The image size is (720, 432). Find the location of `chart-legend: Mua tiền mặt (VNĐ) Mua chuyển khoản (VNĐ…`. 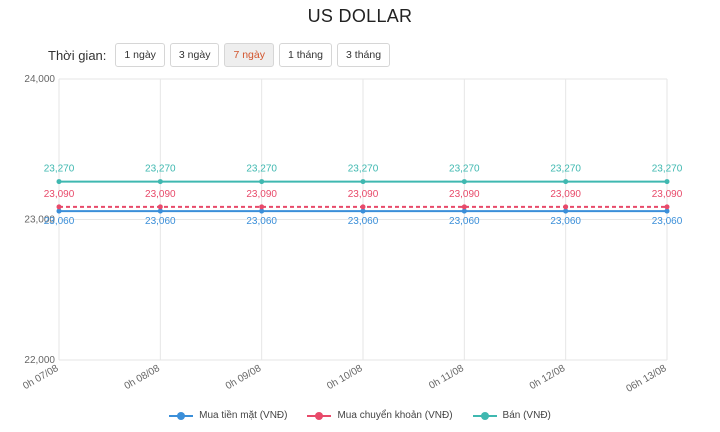

chart-legend: Mua tiền mặt (VNĐ) Mua chuyển khoản (VNĐ… is located at coordinates (360, 415).